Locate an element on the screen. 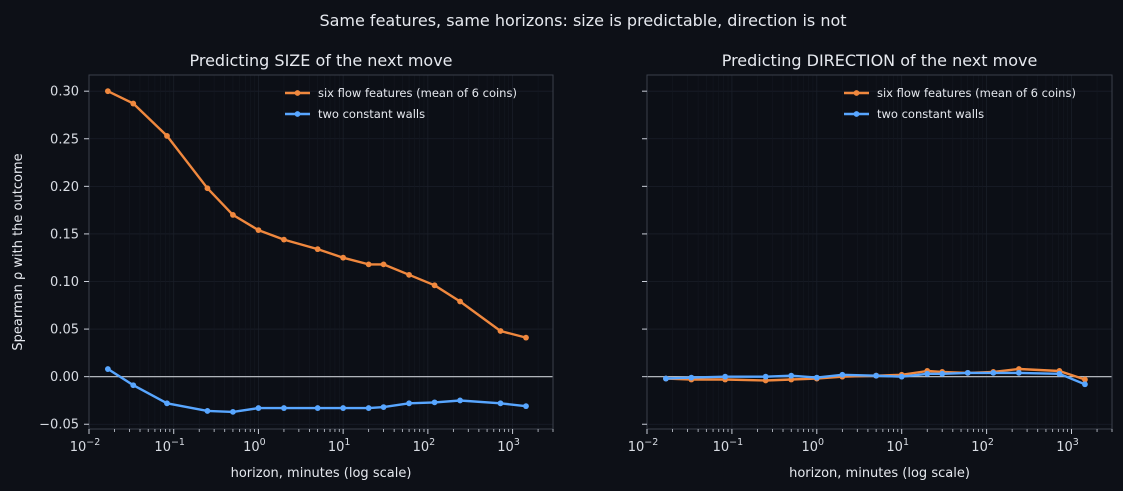 Image resolution: width=1123 pixels, height=491 pixels. direction-series-constant-walls is located at coordinates (875, 378).